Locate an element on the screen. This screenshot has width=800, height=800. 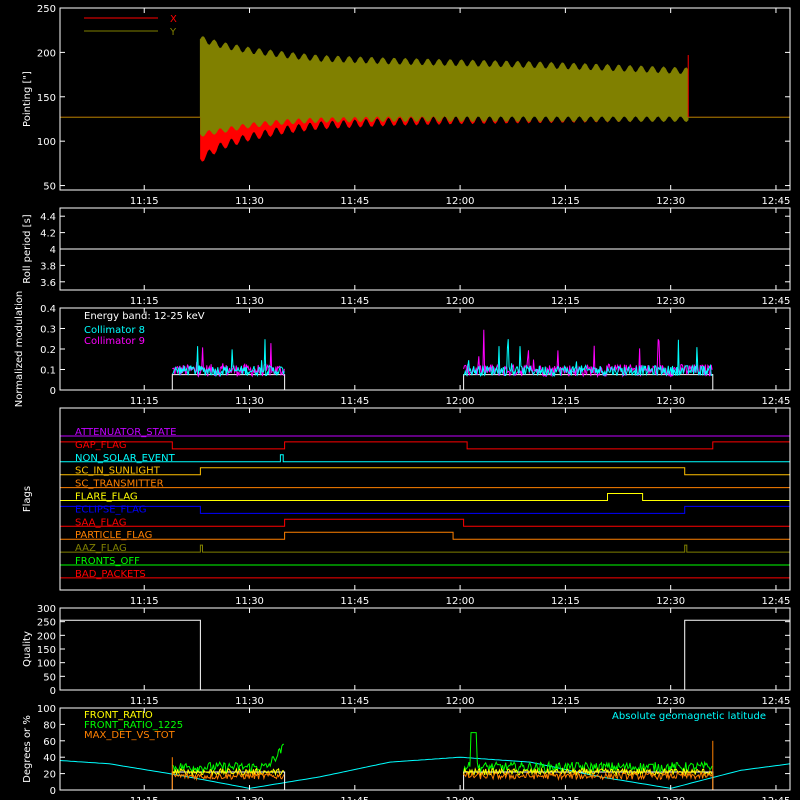
legend-label: Collimator 8 is located at coordinates (114, 330).